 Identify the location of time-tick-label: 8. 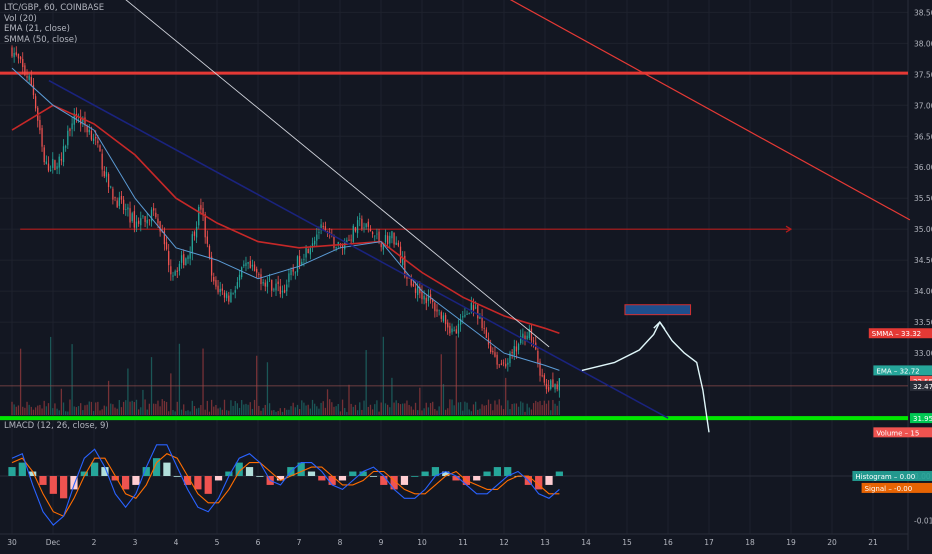
(340, 542).